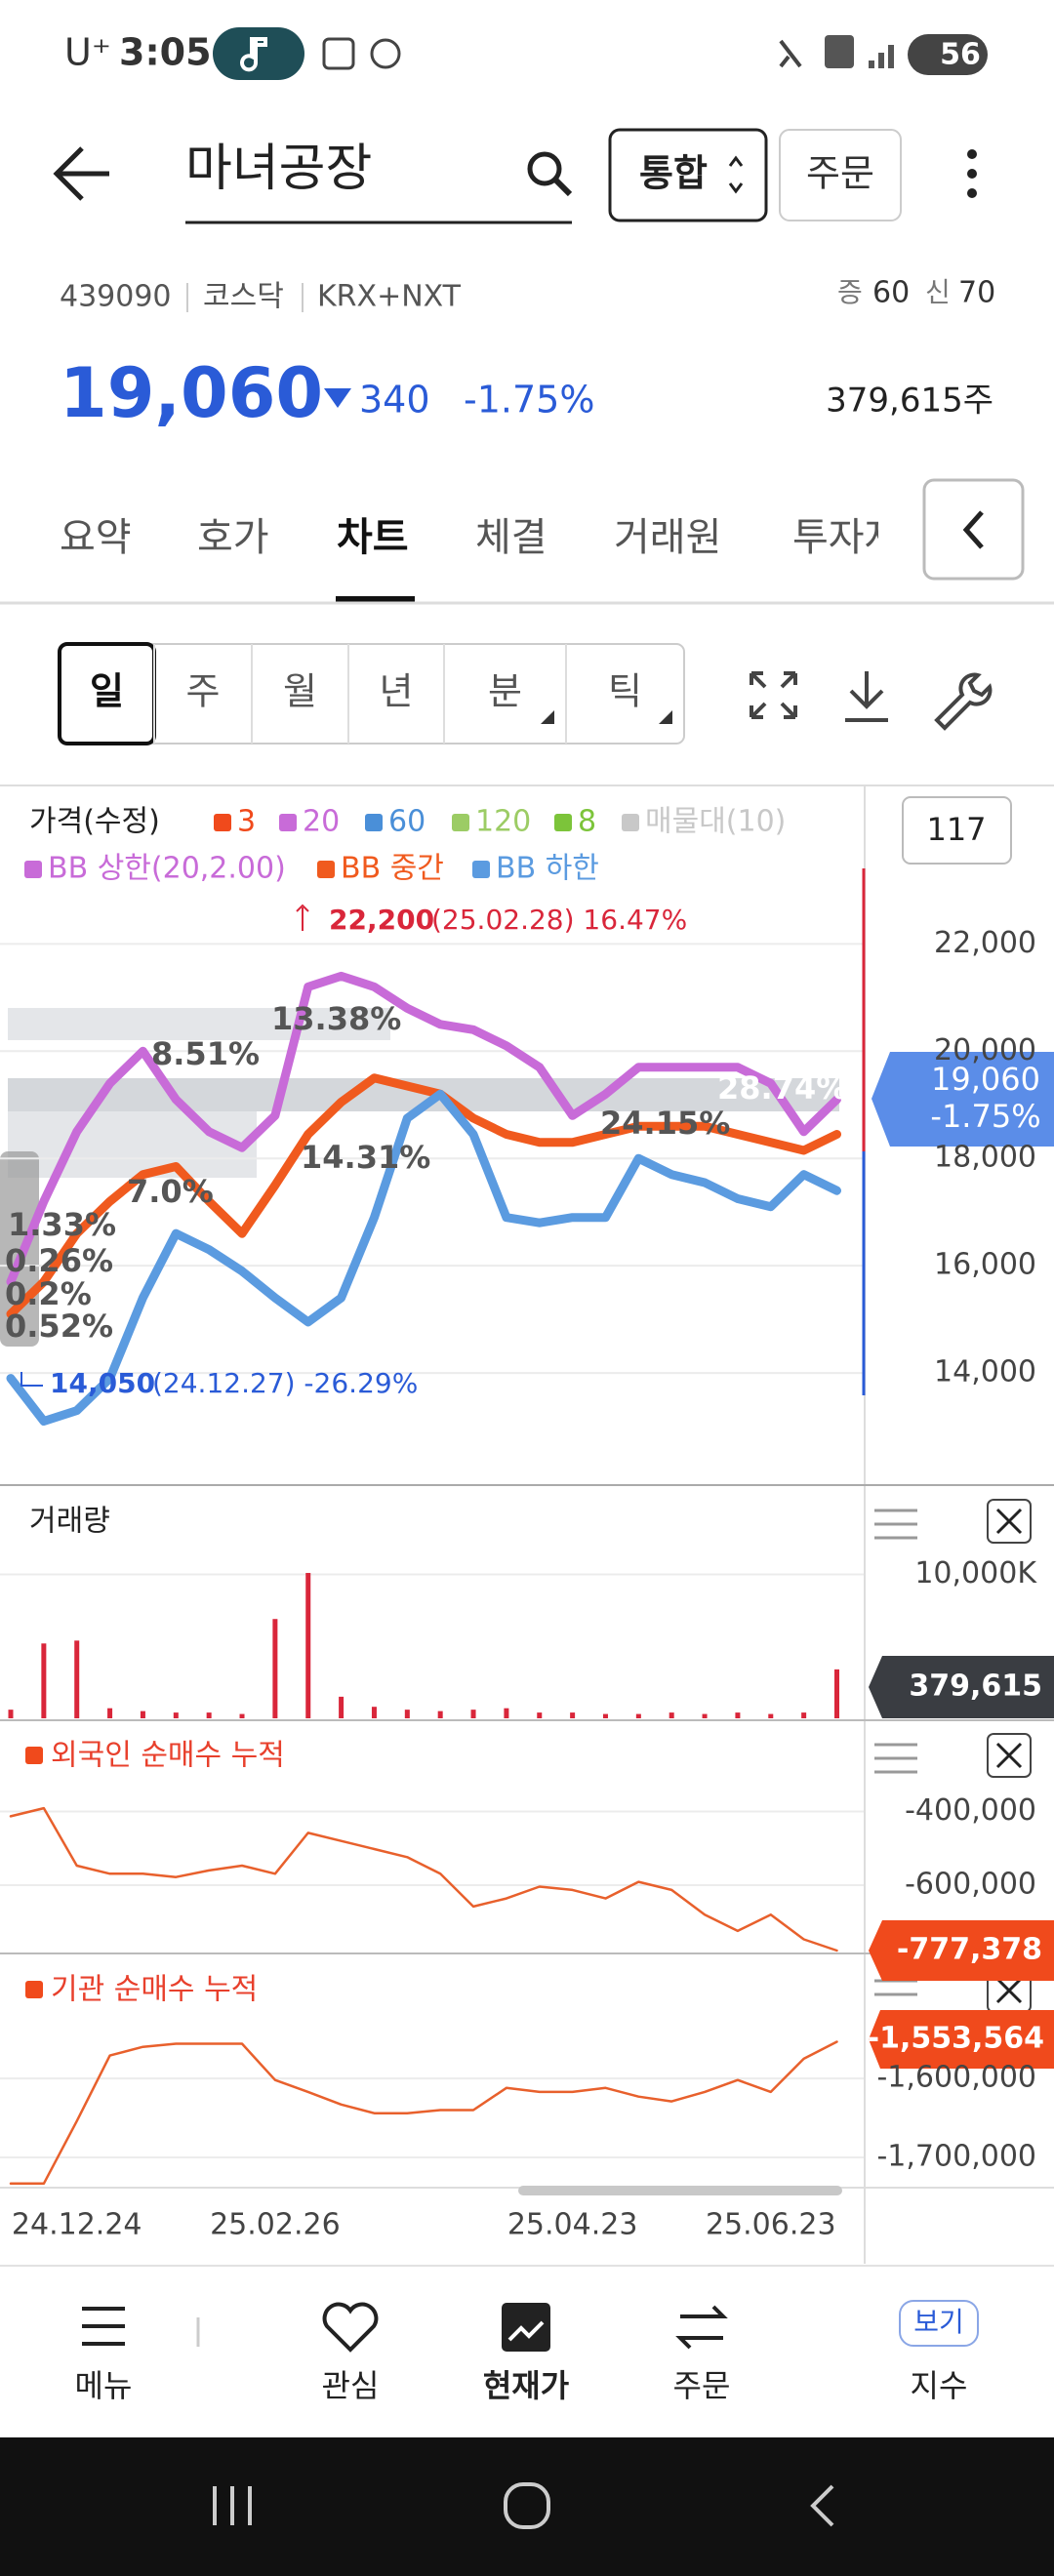  What do you see at coordinates (104, 2385) in the screenshot?
I see `nav-label: 메뉴` at bounding box center [104, 2385].